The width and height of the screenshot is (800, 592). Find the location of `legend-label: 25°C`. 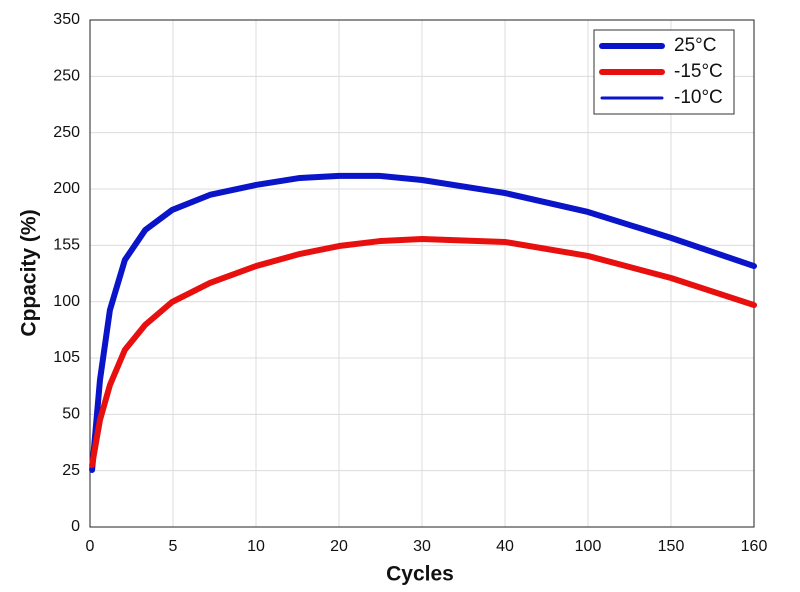

legend-label: 25°C is located at coordinates (695, 45).